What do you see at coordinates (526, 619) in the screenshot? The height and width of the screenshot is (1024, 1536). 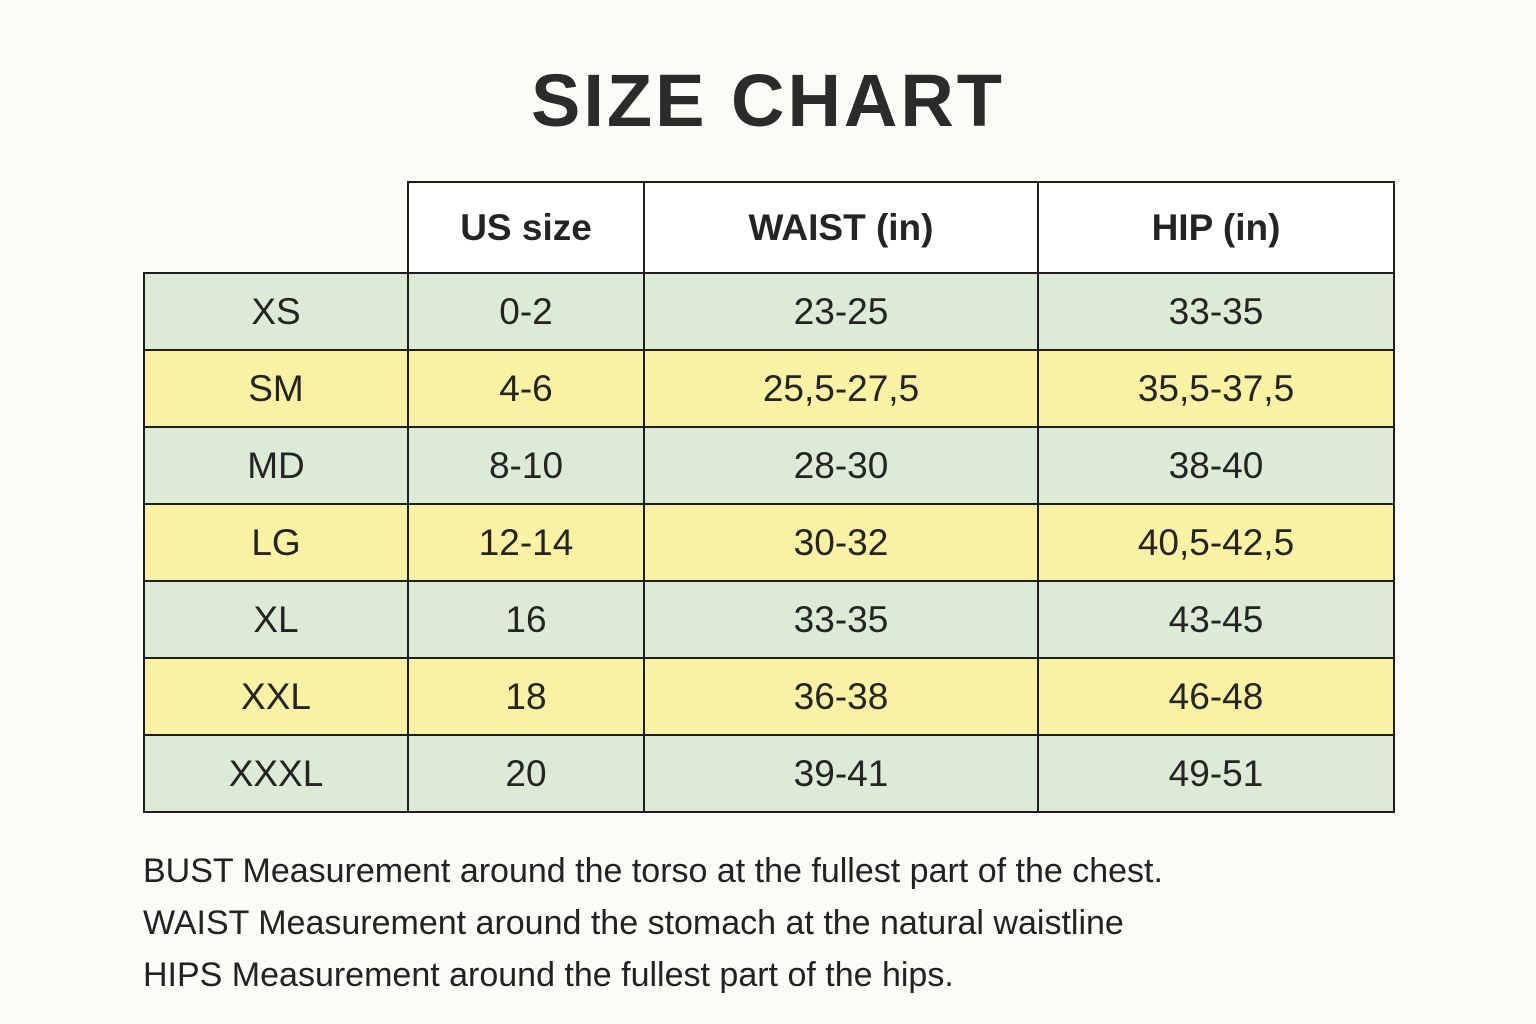 I see `us-size-cell: 16` at bounding box center [526, 619].